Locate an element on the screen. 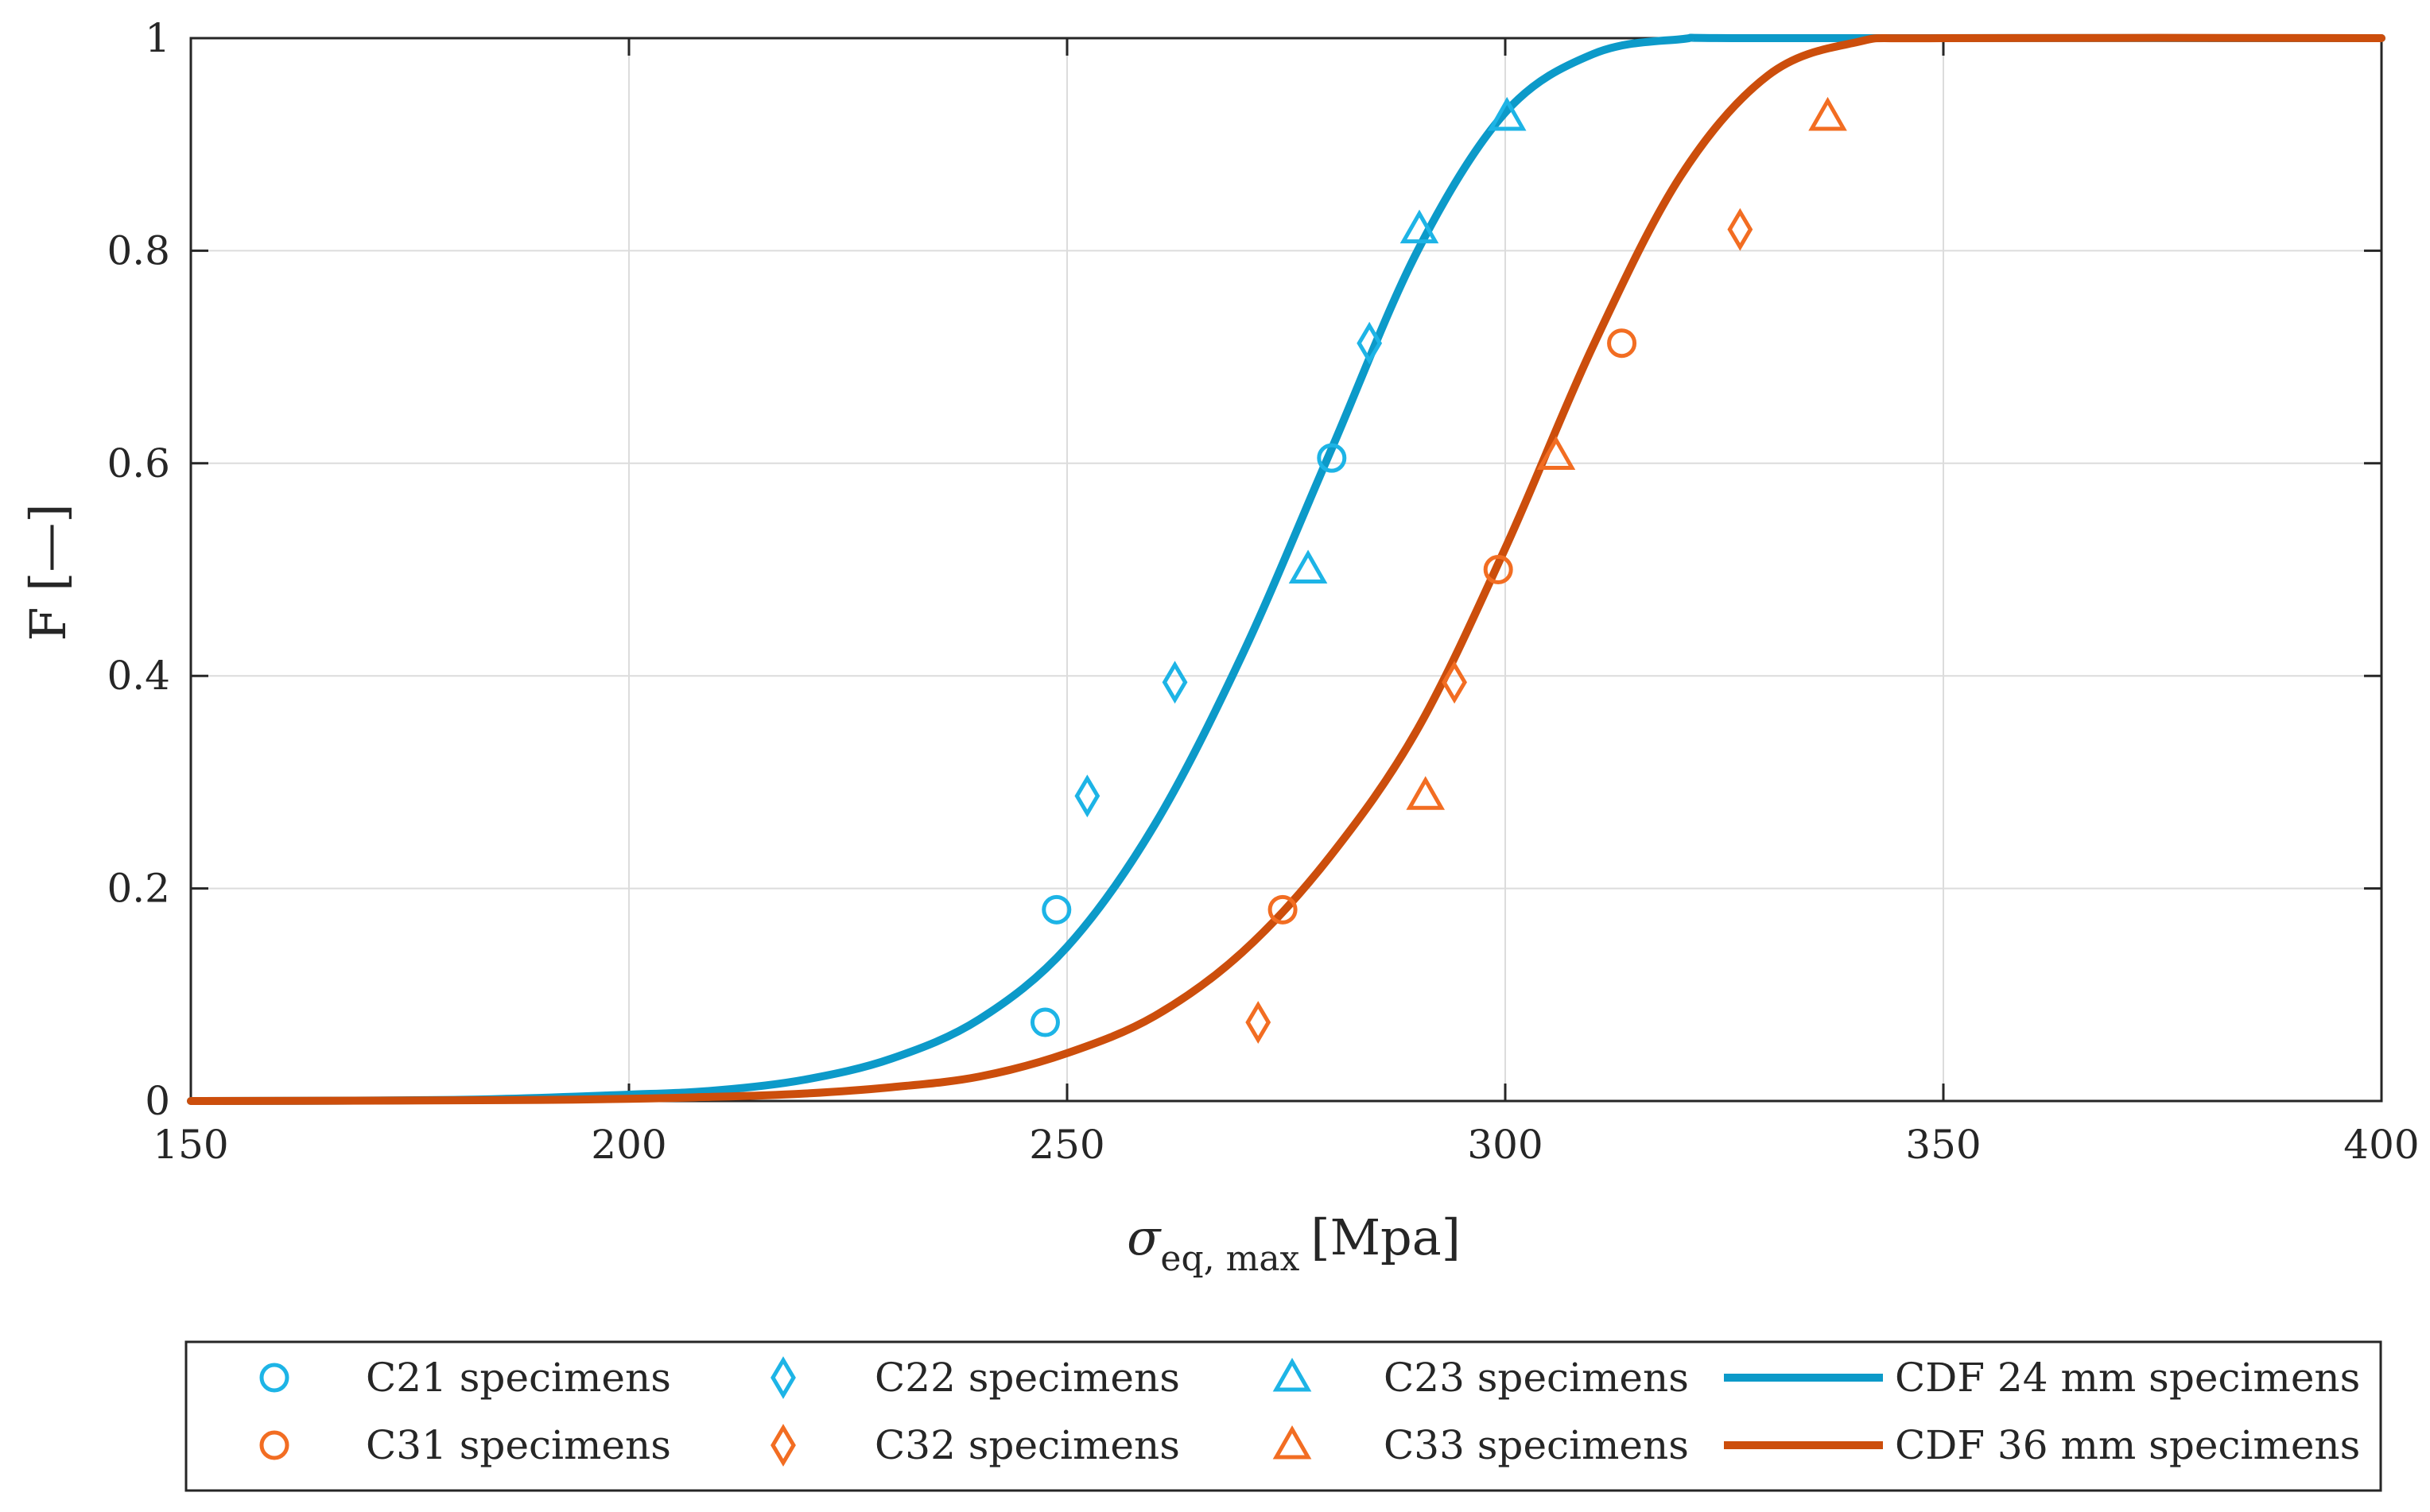 This screenshot has height=1512, width=2430. legend-marker-c33 is located at coordinates (1292, 1443).